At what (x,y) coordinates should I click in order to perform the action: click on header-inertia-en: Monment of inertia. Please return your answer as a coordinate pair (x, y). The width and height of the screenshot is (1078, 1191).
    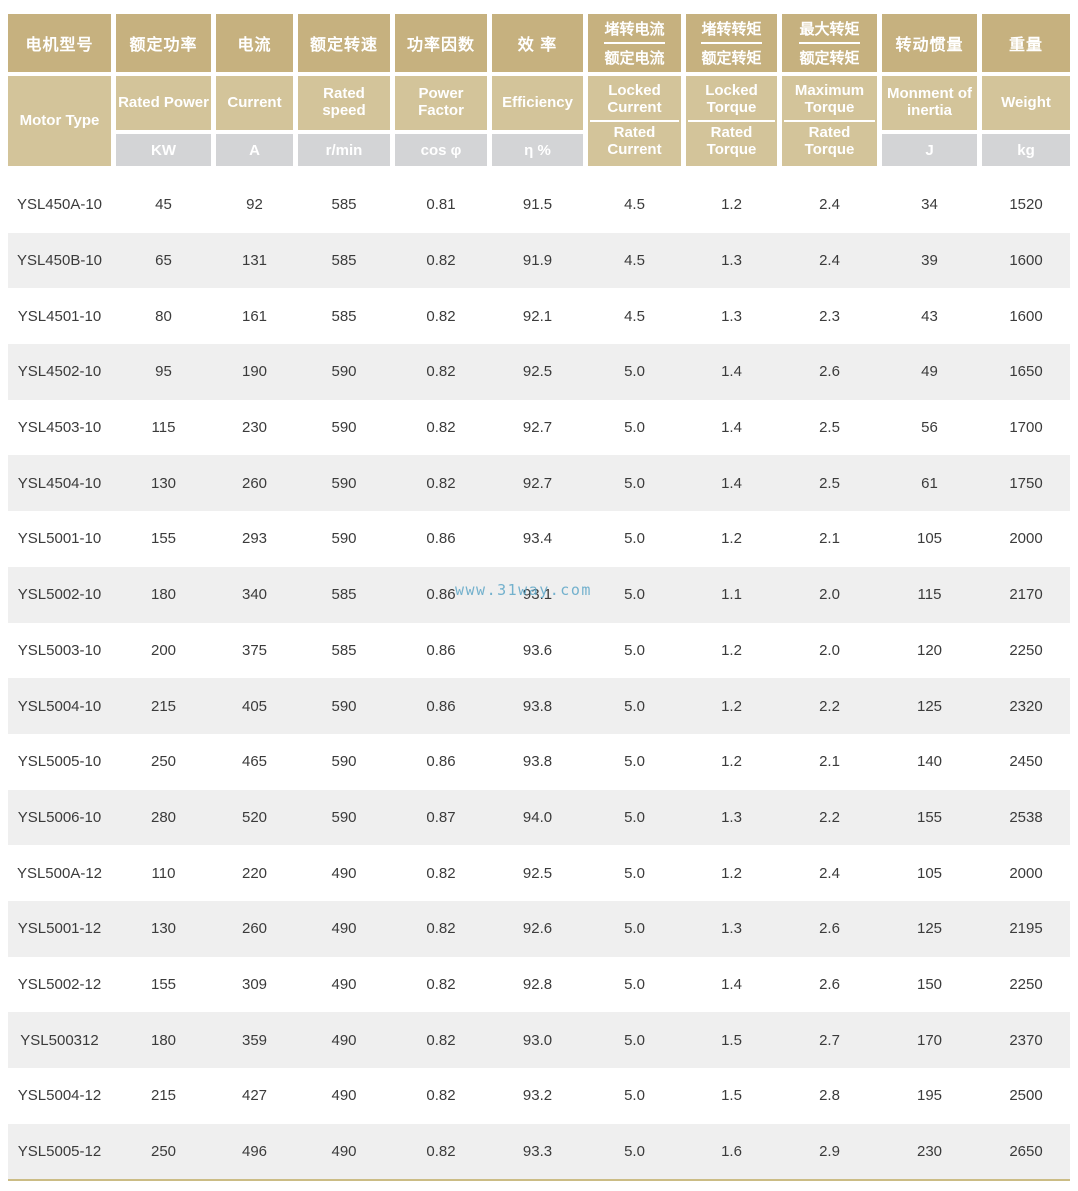
    Looking at the image, I should click on (929, 103).